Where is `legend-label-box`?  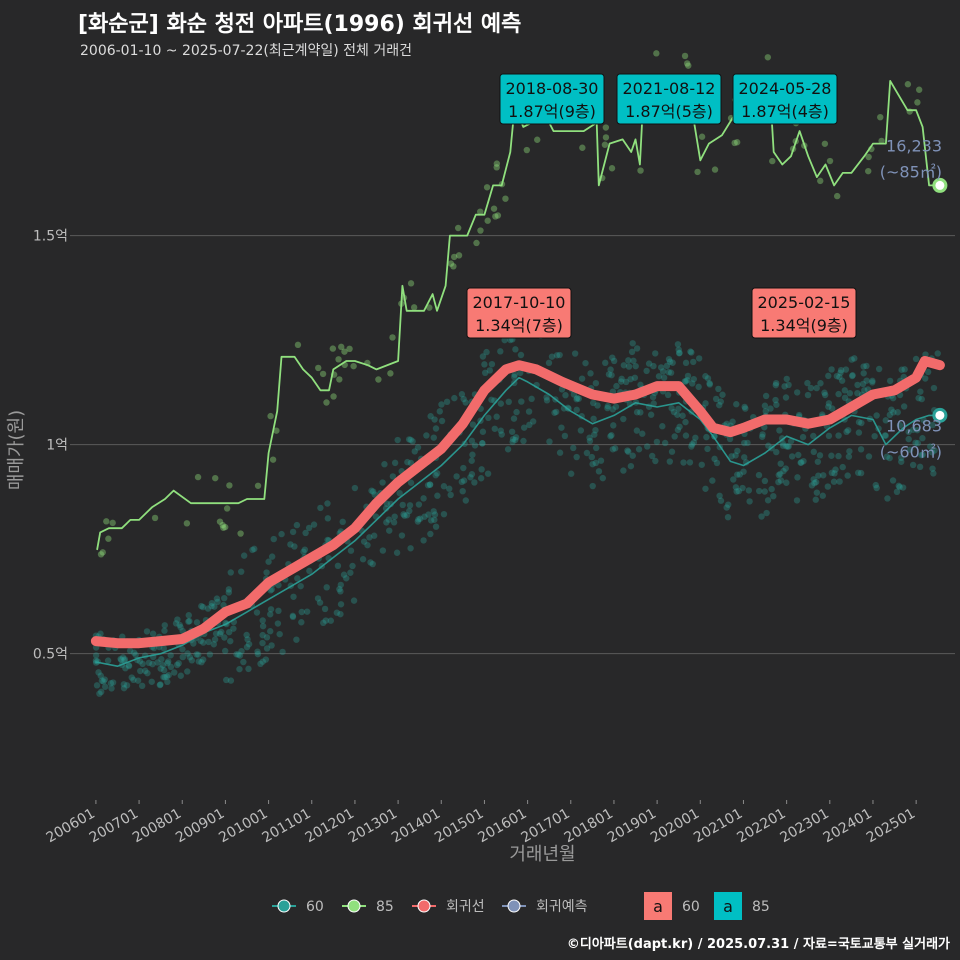 legend-label-box is located at coordinates (728, 906).